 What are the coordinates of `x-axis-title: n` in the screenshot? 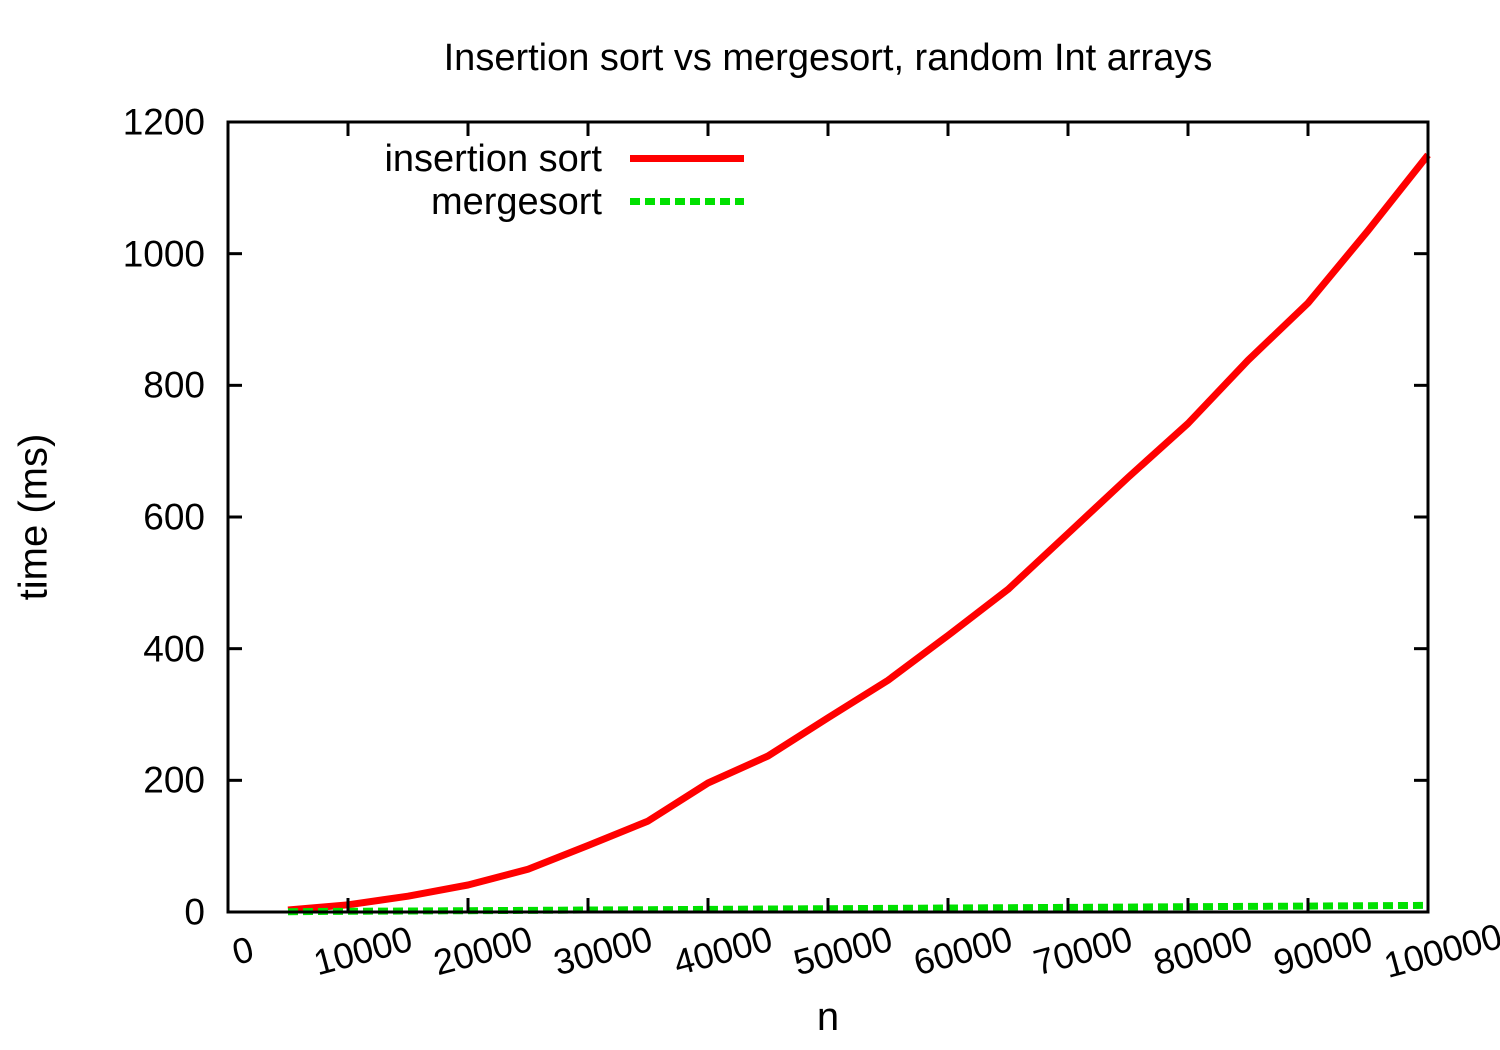 It's located at (828, 1017).